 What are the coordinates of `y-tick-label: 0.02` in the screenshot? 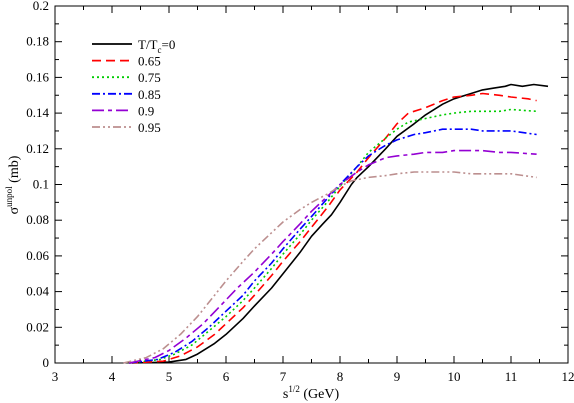 It's located at (37, 326).